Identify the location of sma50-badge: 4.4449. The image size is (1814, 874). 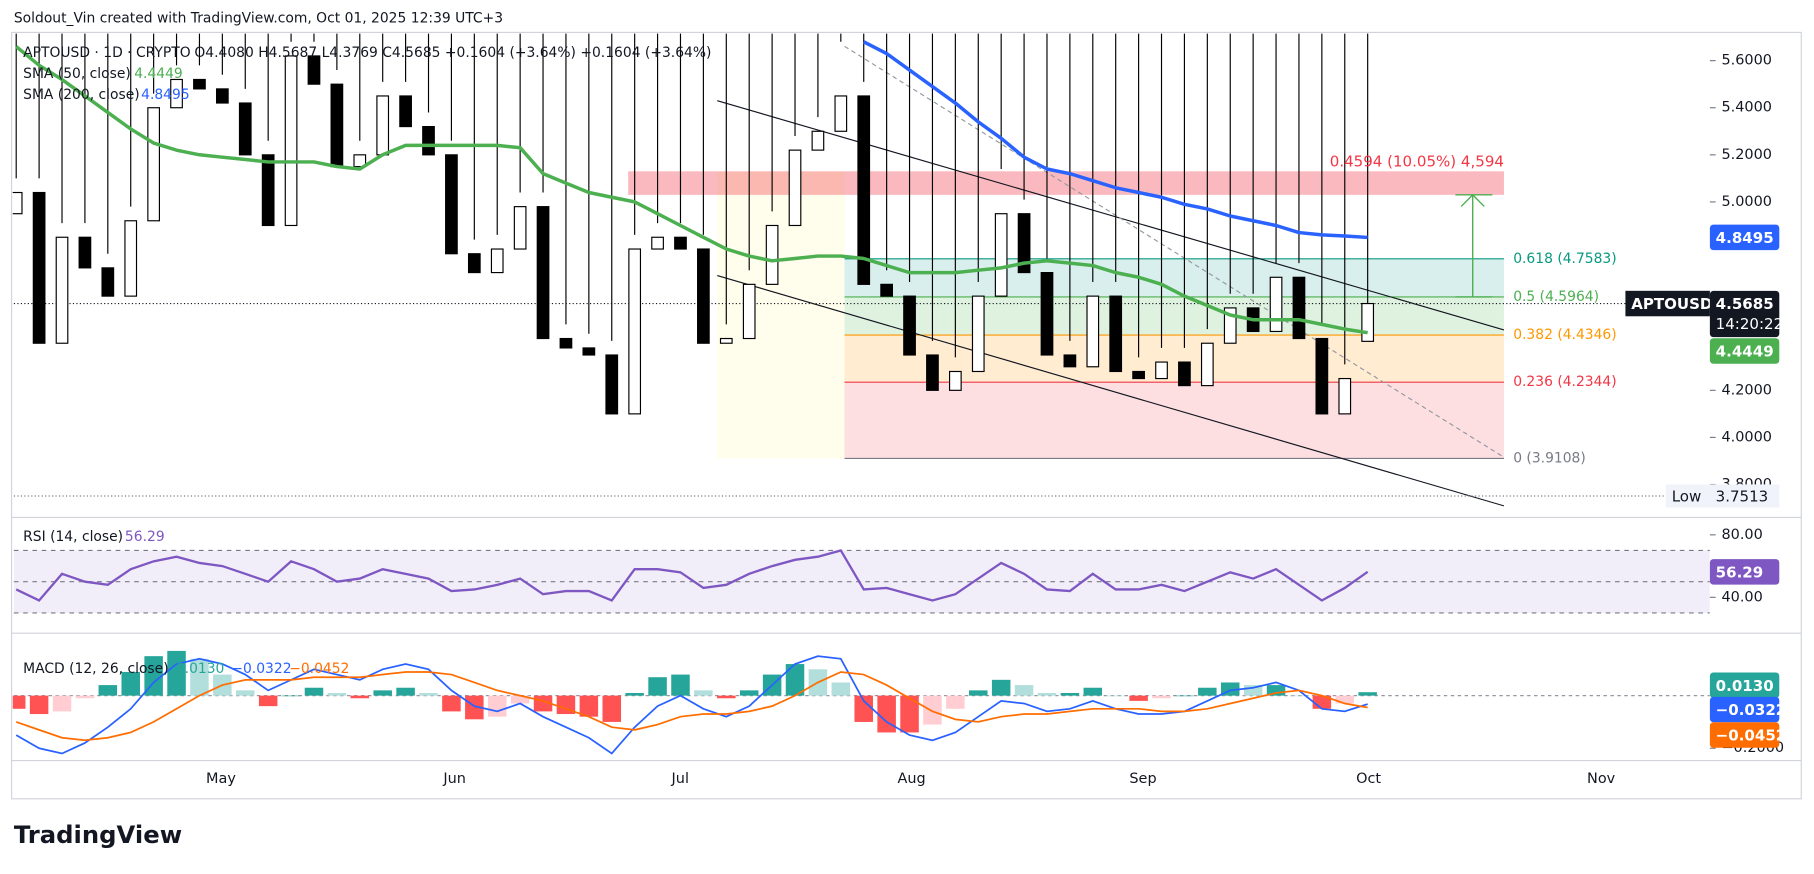
(1745, 352).